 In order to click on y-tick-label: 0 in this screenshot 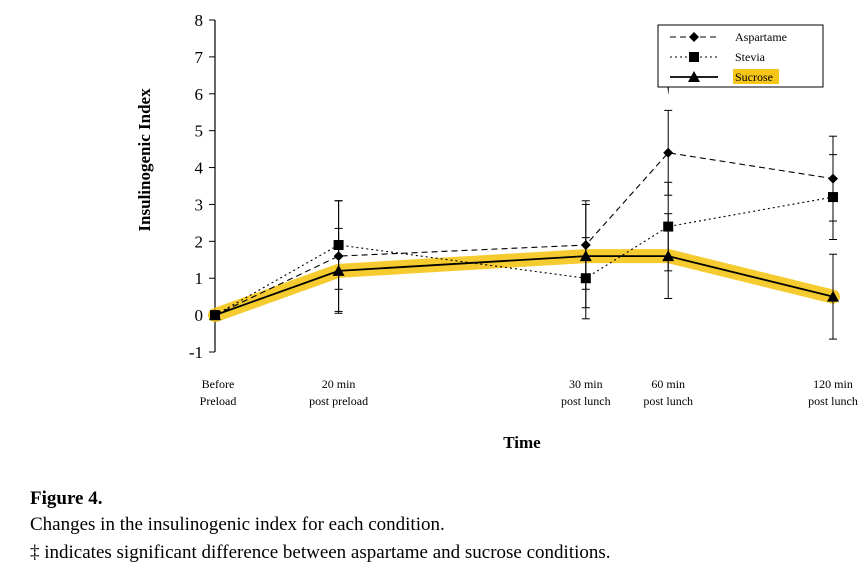, I will do `click(199, 315)`.